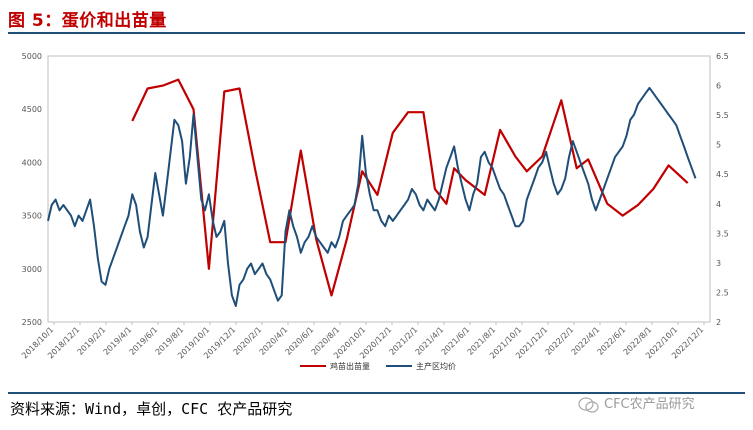  What do you see at coordinates (376, 33) in the screenshot?
I see `top-rule` at bounding box center [376, 33].